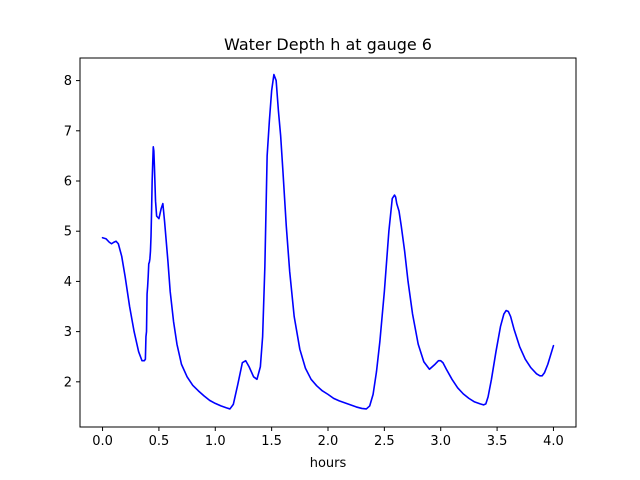 The height and width of the screenshot is (480, 640). I want to click on y-tick-label: 8, so click(68, 81).